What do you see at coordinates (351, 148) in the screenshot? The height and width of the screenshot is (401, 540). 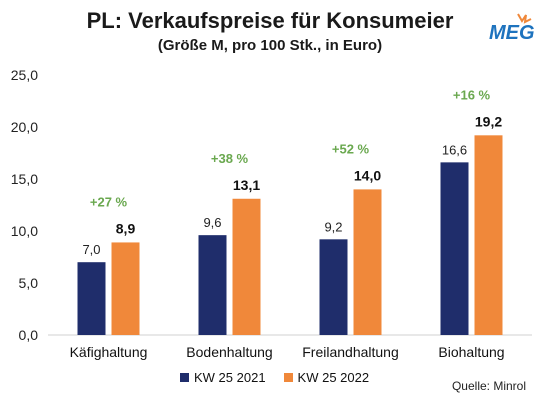 I see `change-label: +52 %` at bounding box center [351, 148].